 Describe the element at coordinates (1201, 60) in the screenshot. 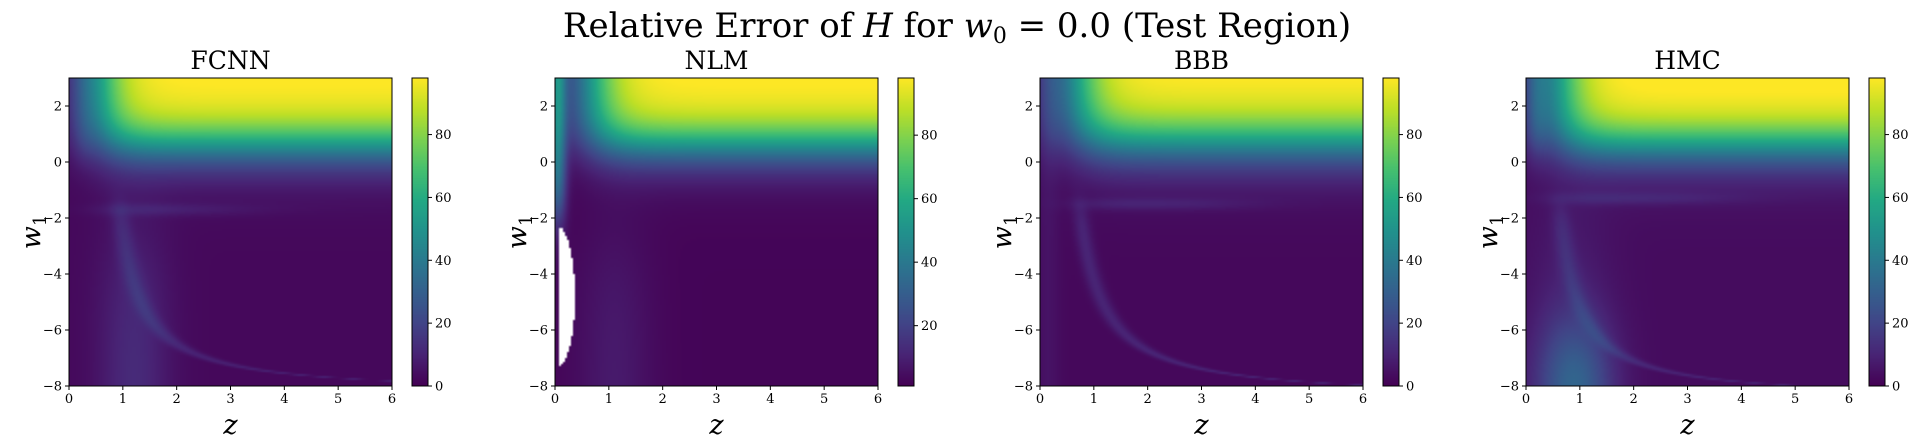

I see `panel-title: BBB` at that location.